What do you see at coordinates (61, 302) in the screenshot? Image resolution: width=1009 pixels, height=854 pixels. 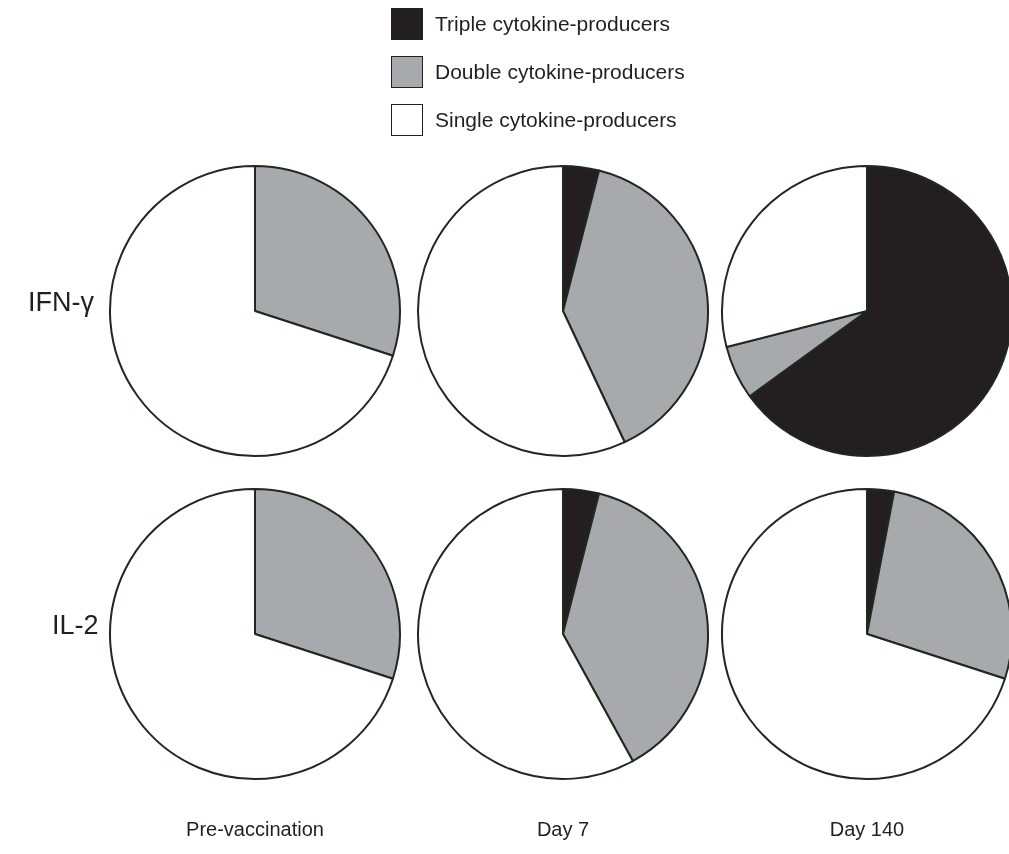 I see `text: IFN-γ` at bounding box center [61, 302].